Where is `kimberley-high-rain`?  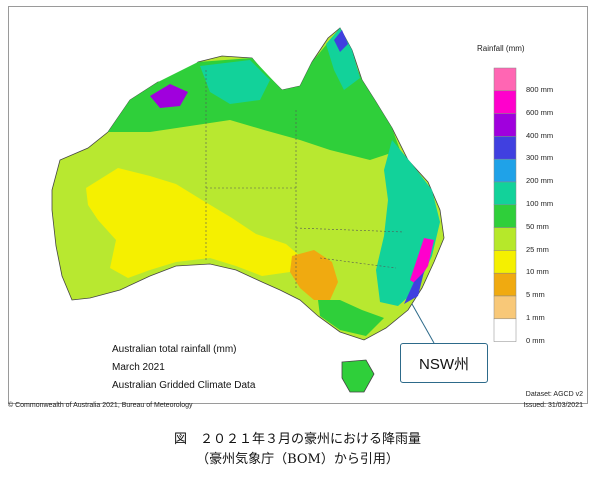 kimberley-high-rain is located at coordinates (169, 96).